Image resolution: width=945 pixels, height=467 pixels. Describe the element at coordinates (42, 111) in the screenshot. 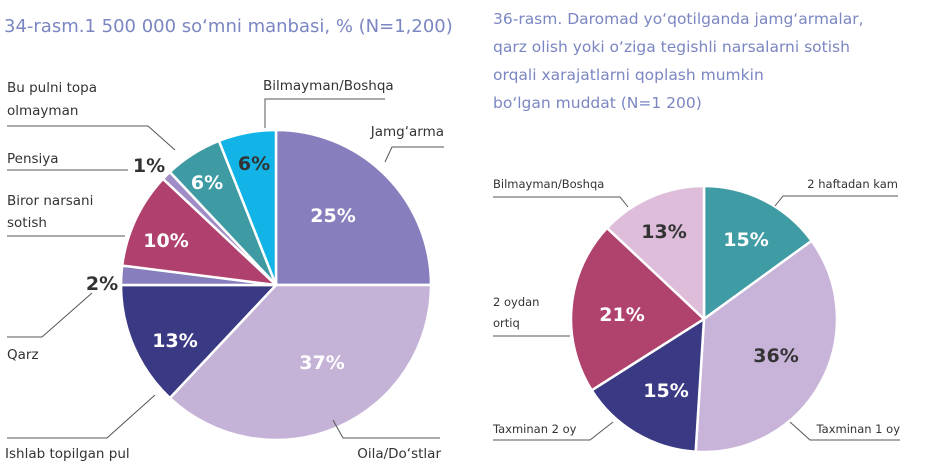

I see `label-bu-pulni-2: olmayman` at that location.